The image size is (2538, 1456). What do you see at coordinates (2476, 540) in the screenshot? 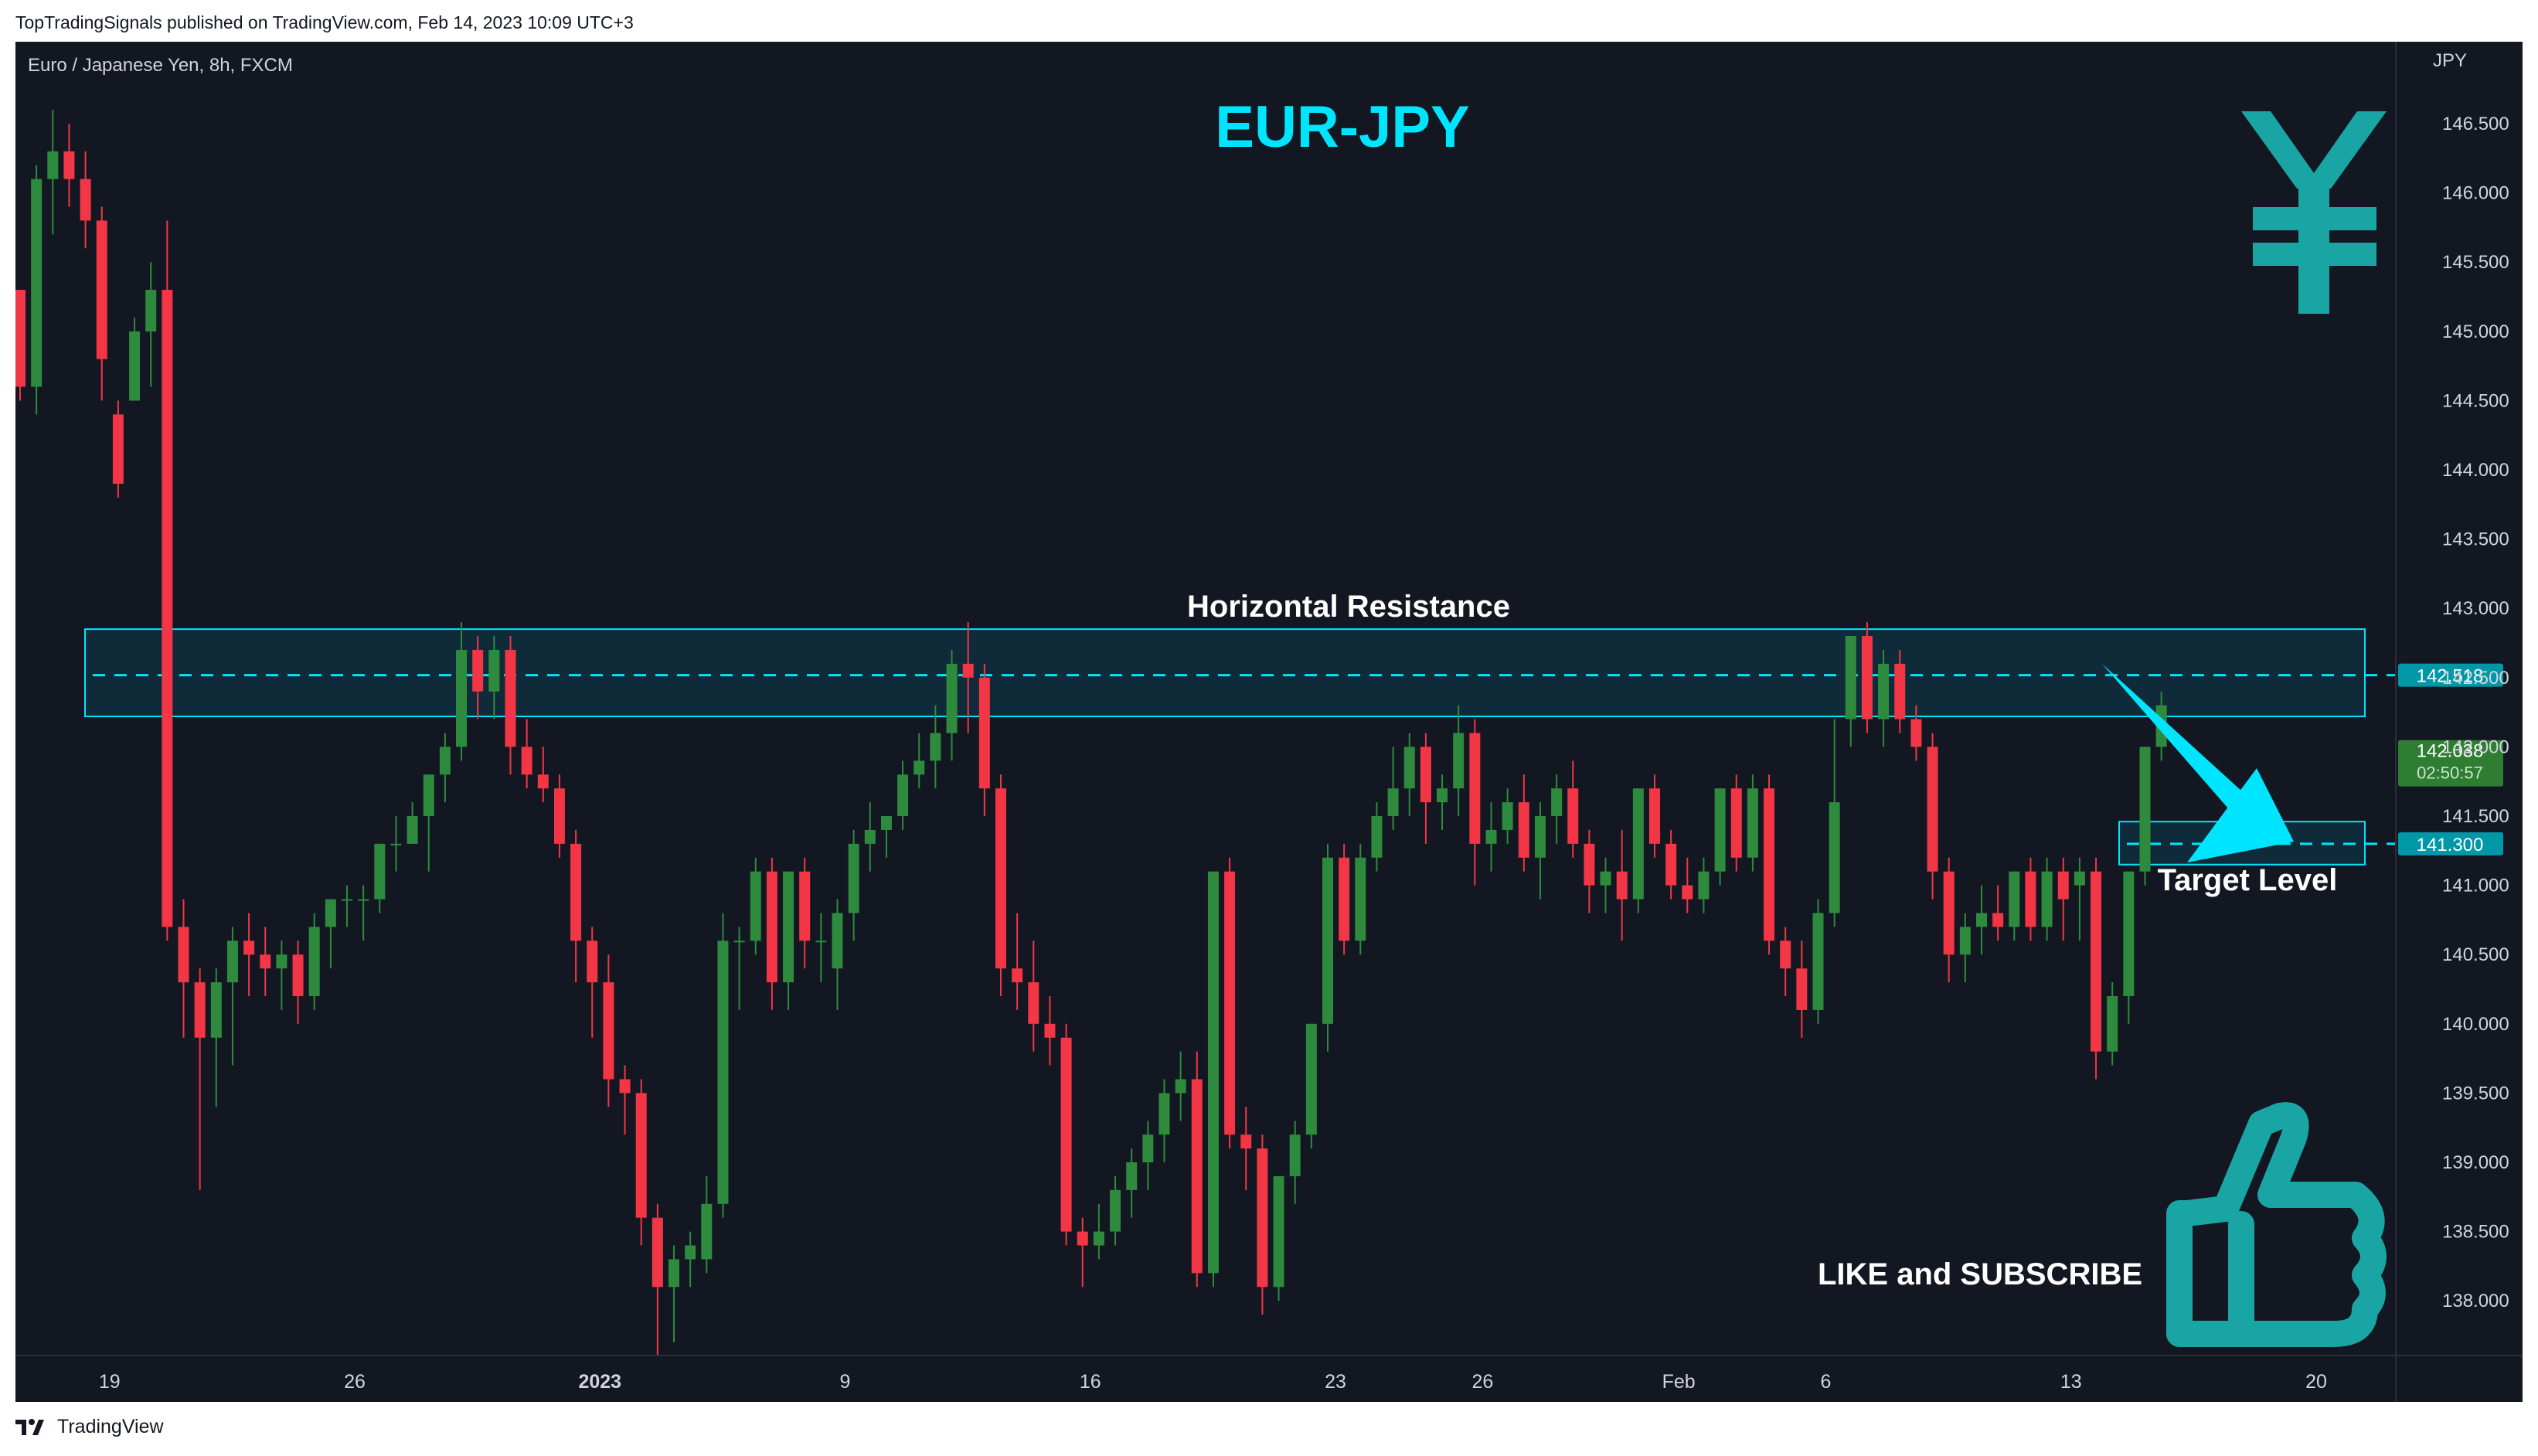
I see `y-tick-label: 143.500` at bounding box center [2476, 540].